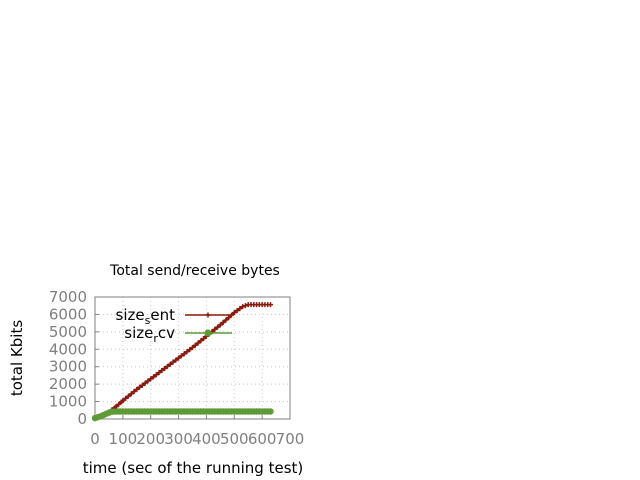 Image resolution: width=640 pixels, height=480 pixels. Describe the element at coordinates (262, 439) in the screenshot. I see `x-tick-label: 600` at that location.